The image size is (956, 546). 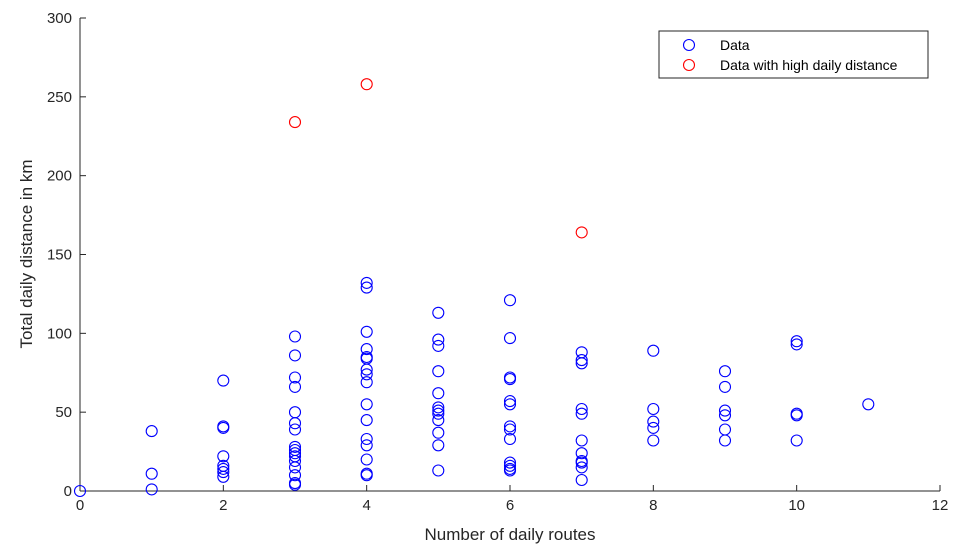 What do you see at coordinates (59, 18) in the screenshot?
I see `y-tick-label: 300` at bounding box center [59, 18].